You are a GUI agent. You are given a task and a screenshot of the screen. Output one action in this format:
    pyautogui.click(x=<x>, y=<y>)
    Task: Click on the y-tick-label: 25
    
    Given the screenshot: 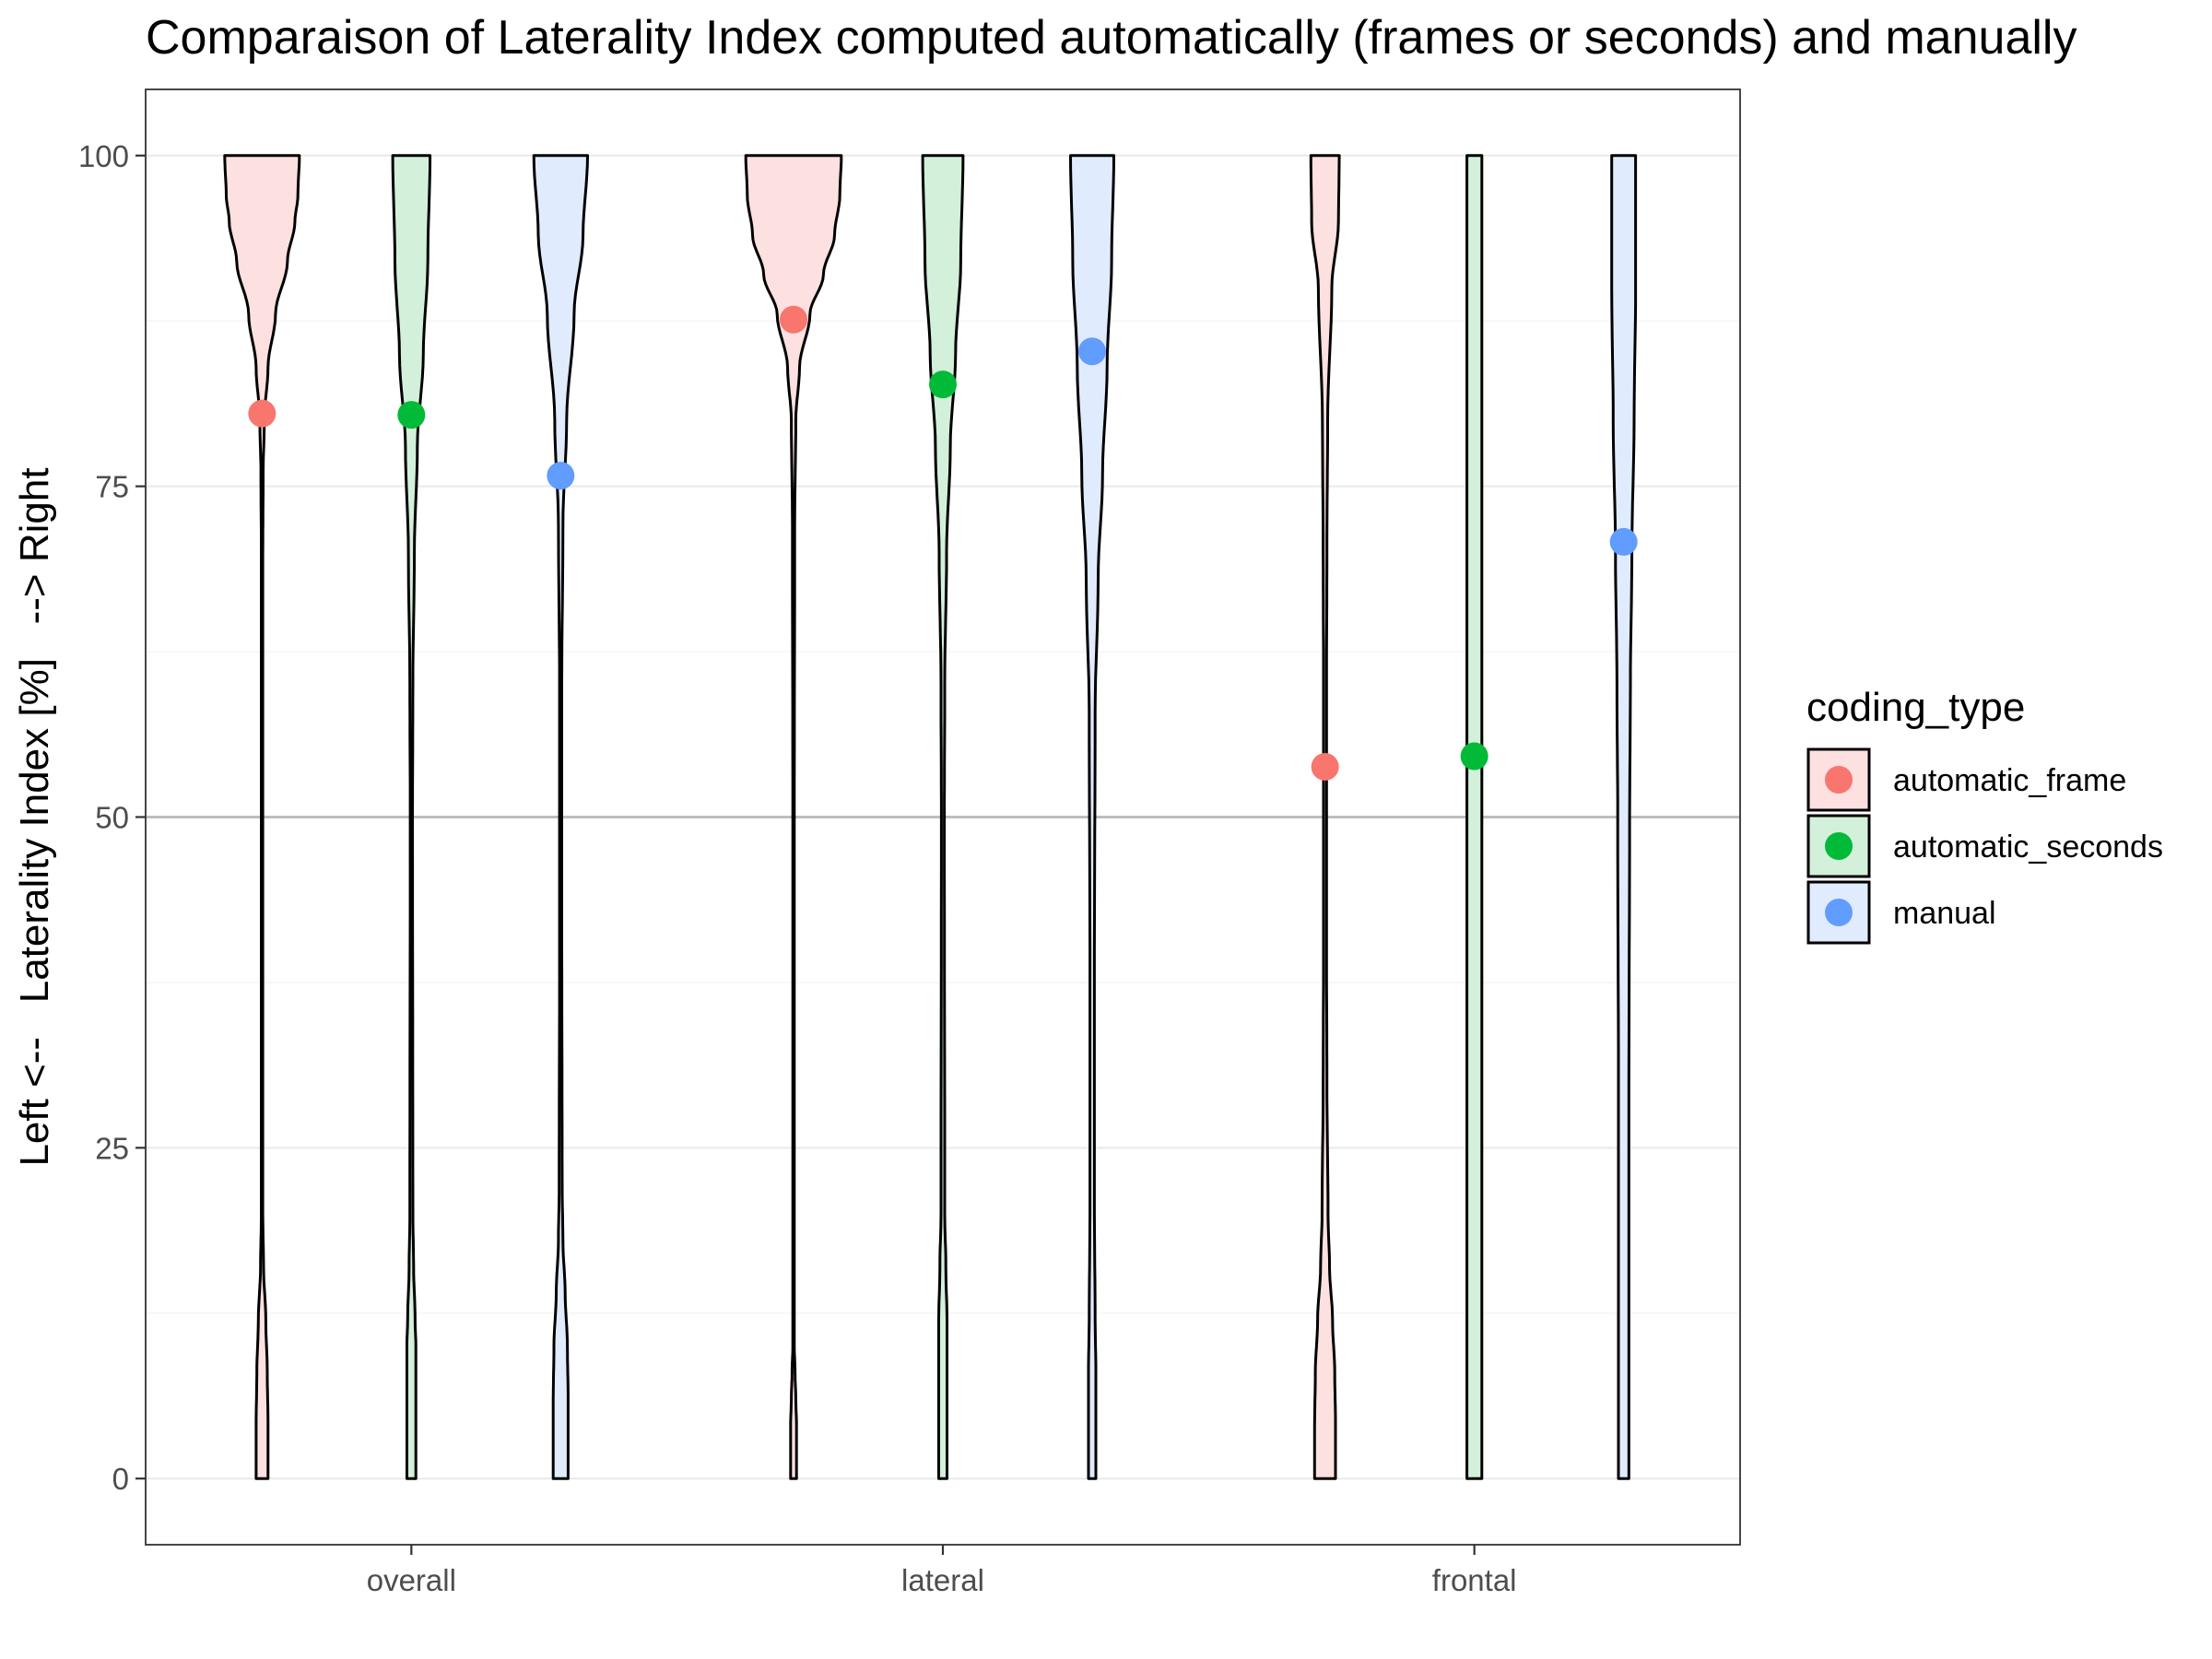 What is the action you would take?
    pyautogui.click(x=112, y=1148)
    